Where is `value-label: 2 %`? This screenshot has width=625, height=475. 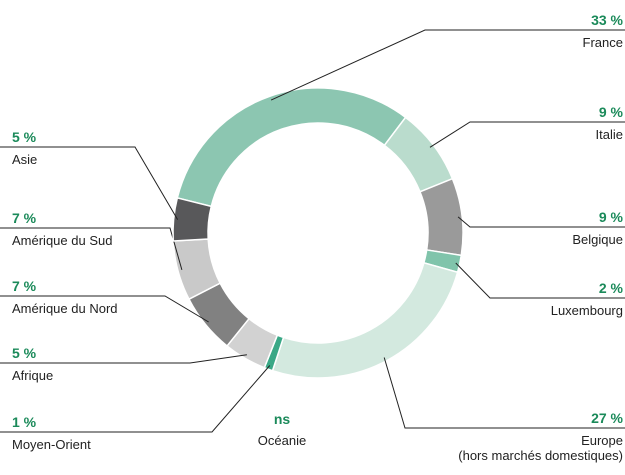
value-label: 2 % is located at coordinates (610, 288).